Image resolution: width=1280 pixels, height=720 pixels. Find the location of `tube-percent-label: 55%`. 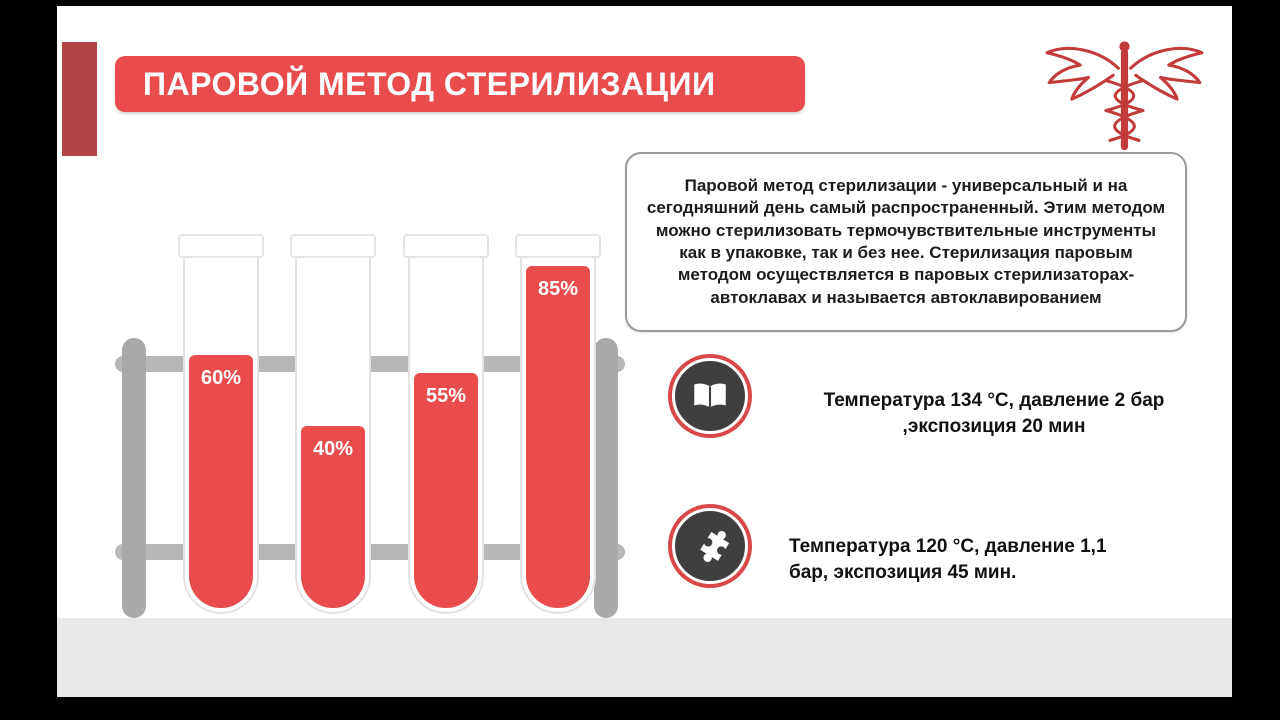

tube-percent-label: 55% is located at coordinates (446, 396).